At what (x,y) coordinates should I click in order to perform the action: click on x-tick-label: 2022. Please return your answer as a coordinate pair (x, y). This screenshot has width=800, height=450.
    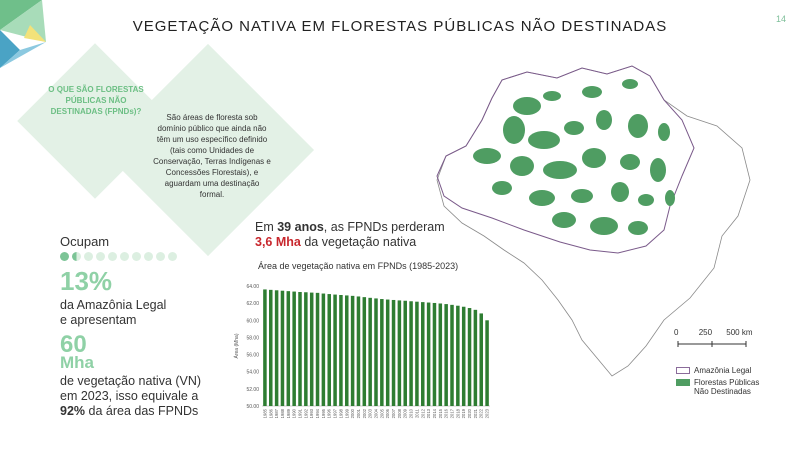
    Looking at the image, I should click on (481, 413).